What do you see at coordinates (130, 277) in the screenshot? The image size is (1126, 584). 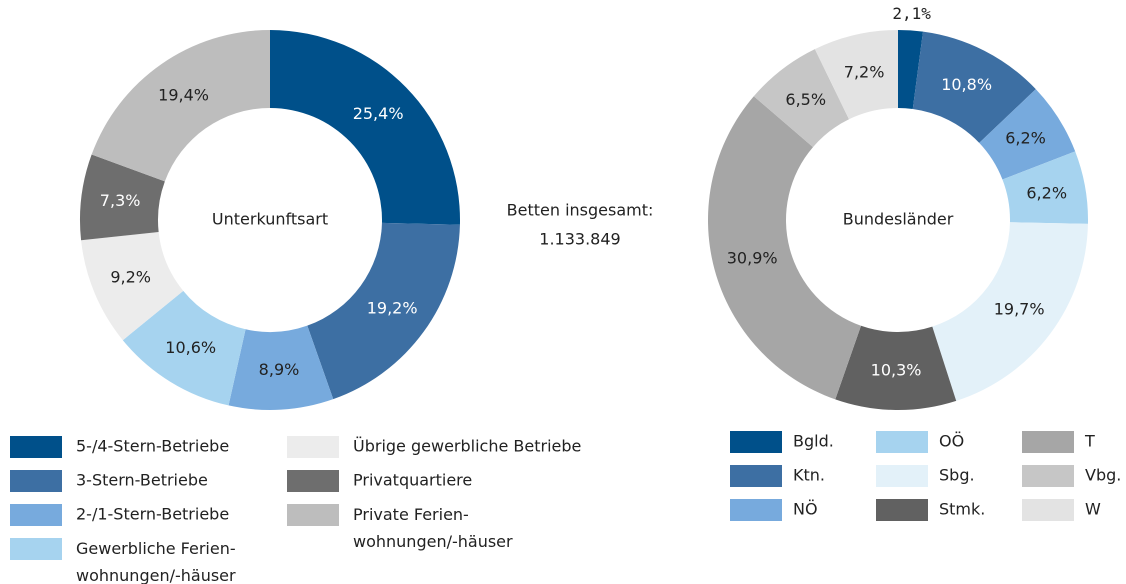 I see `value-label: 9,2%` at bounding box center [130, 277].